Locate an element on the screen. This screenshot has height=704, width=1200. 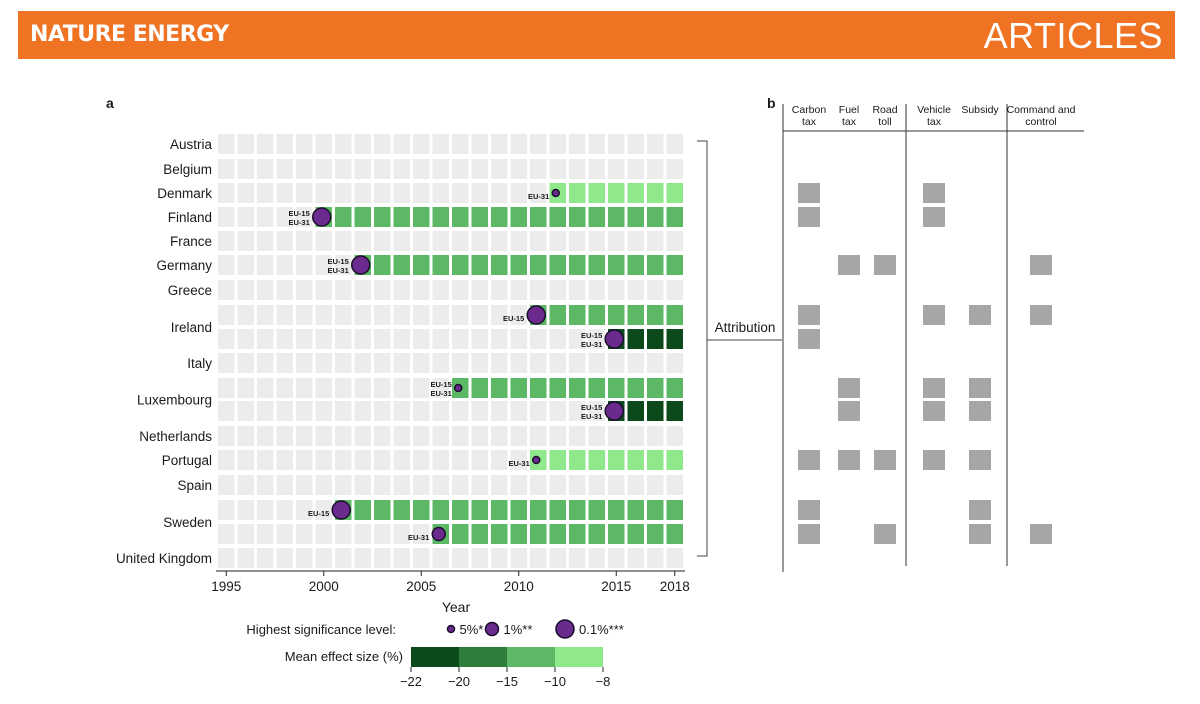
country-label: Finland is located at coordinates (190, 217).